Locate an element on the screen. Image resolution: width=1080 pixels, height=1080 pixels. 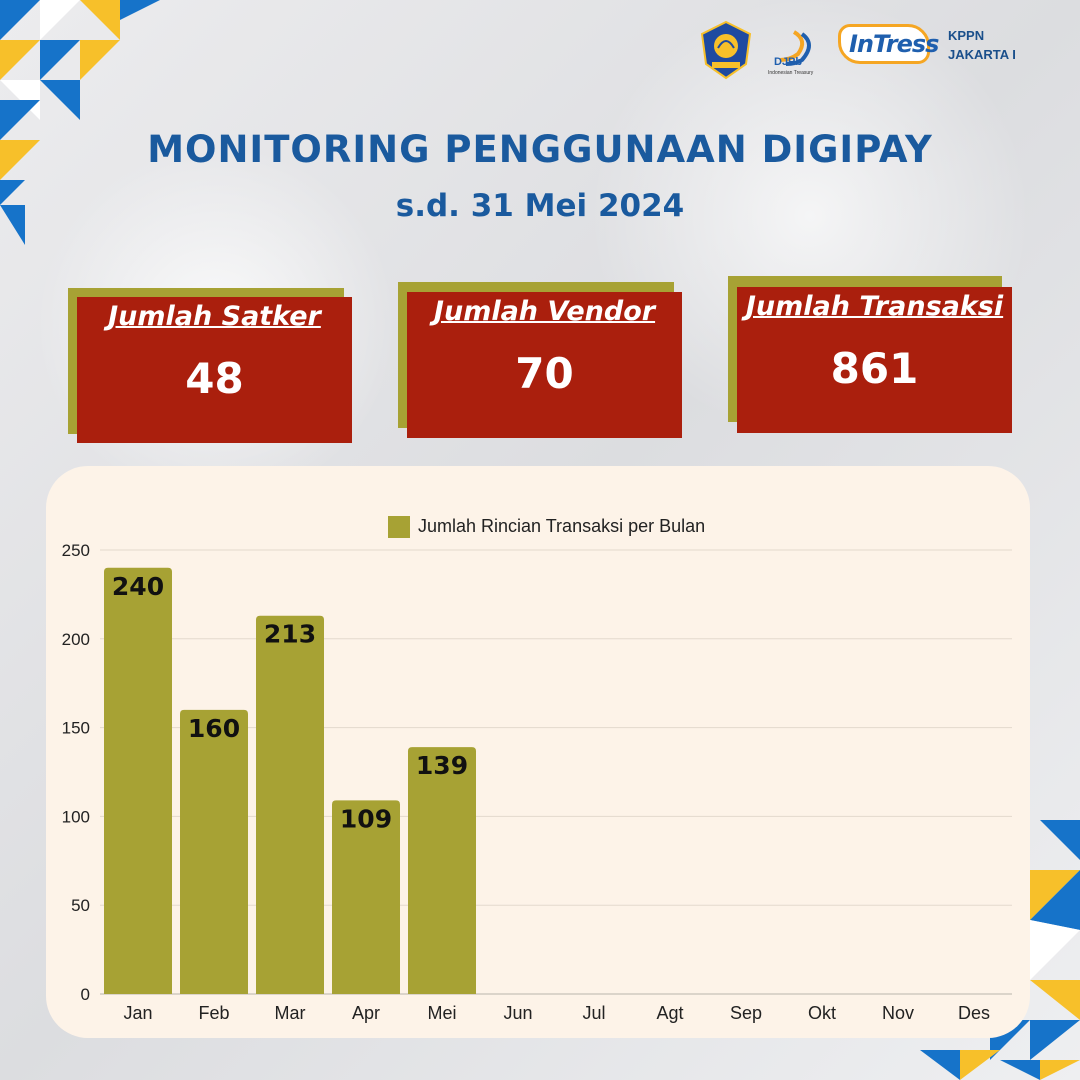
intress-logo: InTress is located at coordinates (888, 44).